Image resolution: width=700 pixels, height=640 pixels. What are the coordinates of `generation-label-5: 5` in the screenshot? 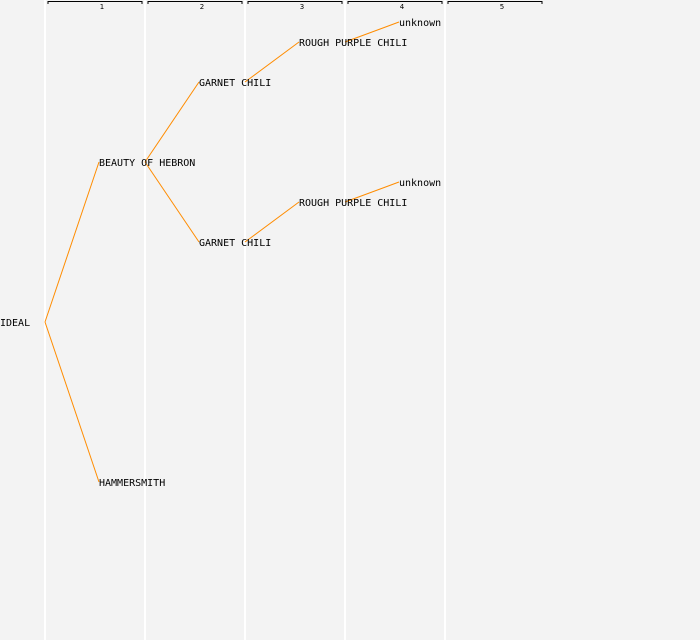 It's located at (502, 7).